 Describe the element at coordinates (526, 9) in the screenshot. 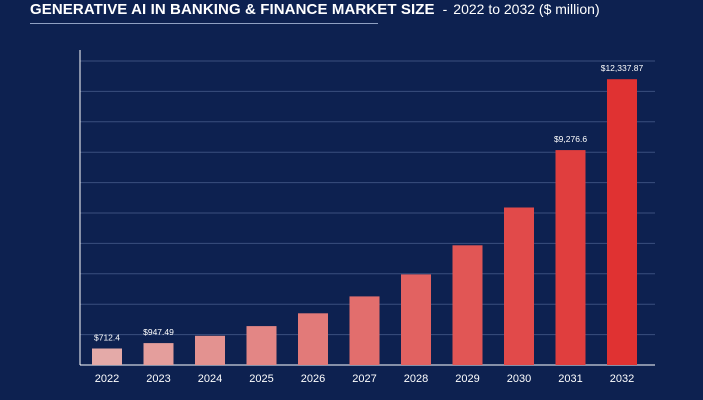

I see `chart-subtitle: 2022 to 2032 ($ million)` at that location.